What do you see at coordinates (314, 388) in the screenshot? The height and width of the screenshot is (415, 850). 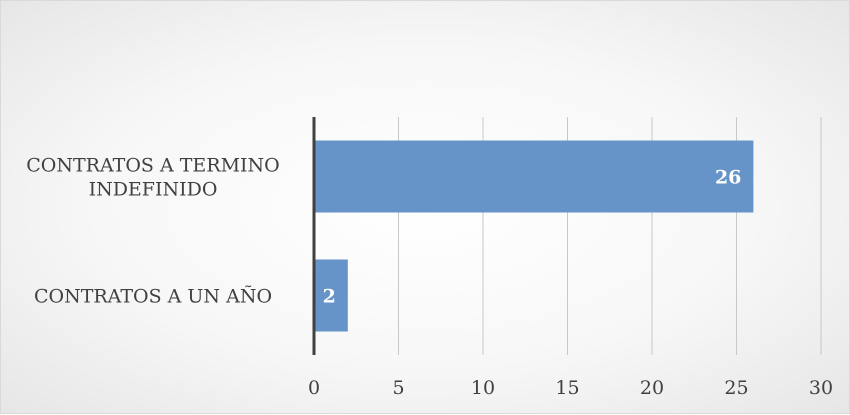 I see `x-tick-label-0: 0` at bounding box center [314, 388].